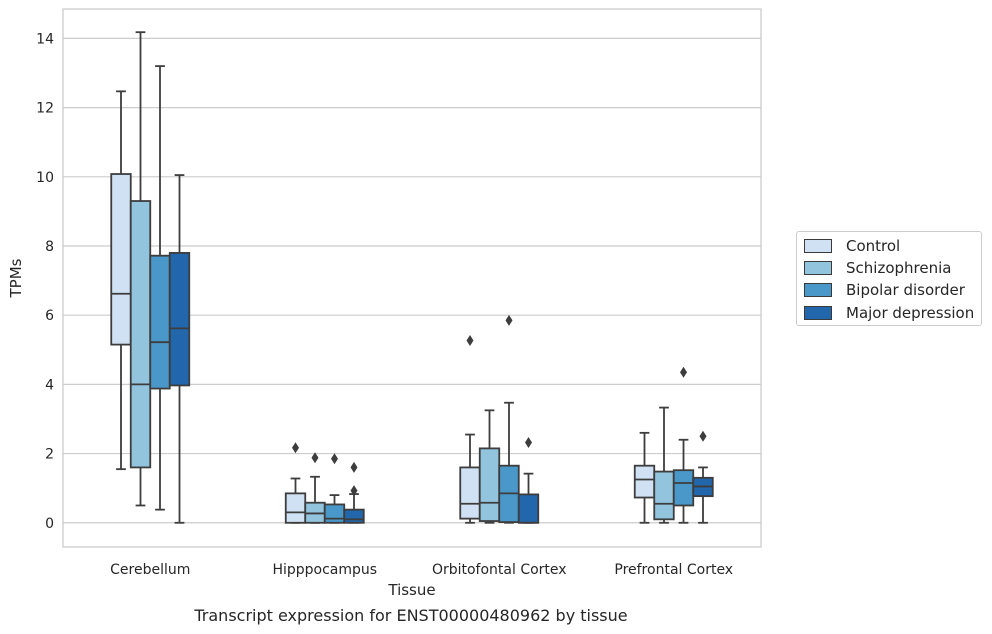  I want to click on box-bipolar-disorder-orbitofontal-cortex, so click(509, 419).